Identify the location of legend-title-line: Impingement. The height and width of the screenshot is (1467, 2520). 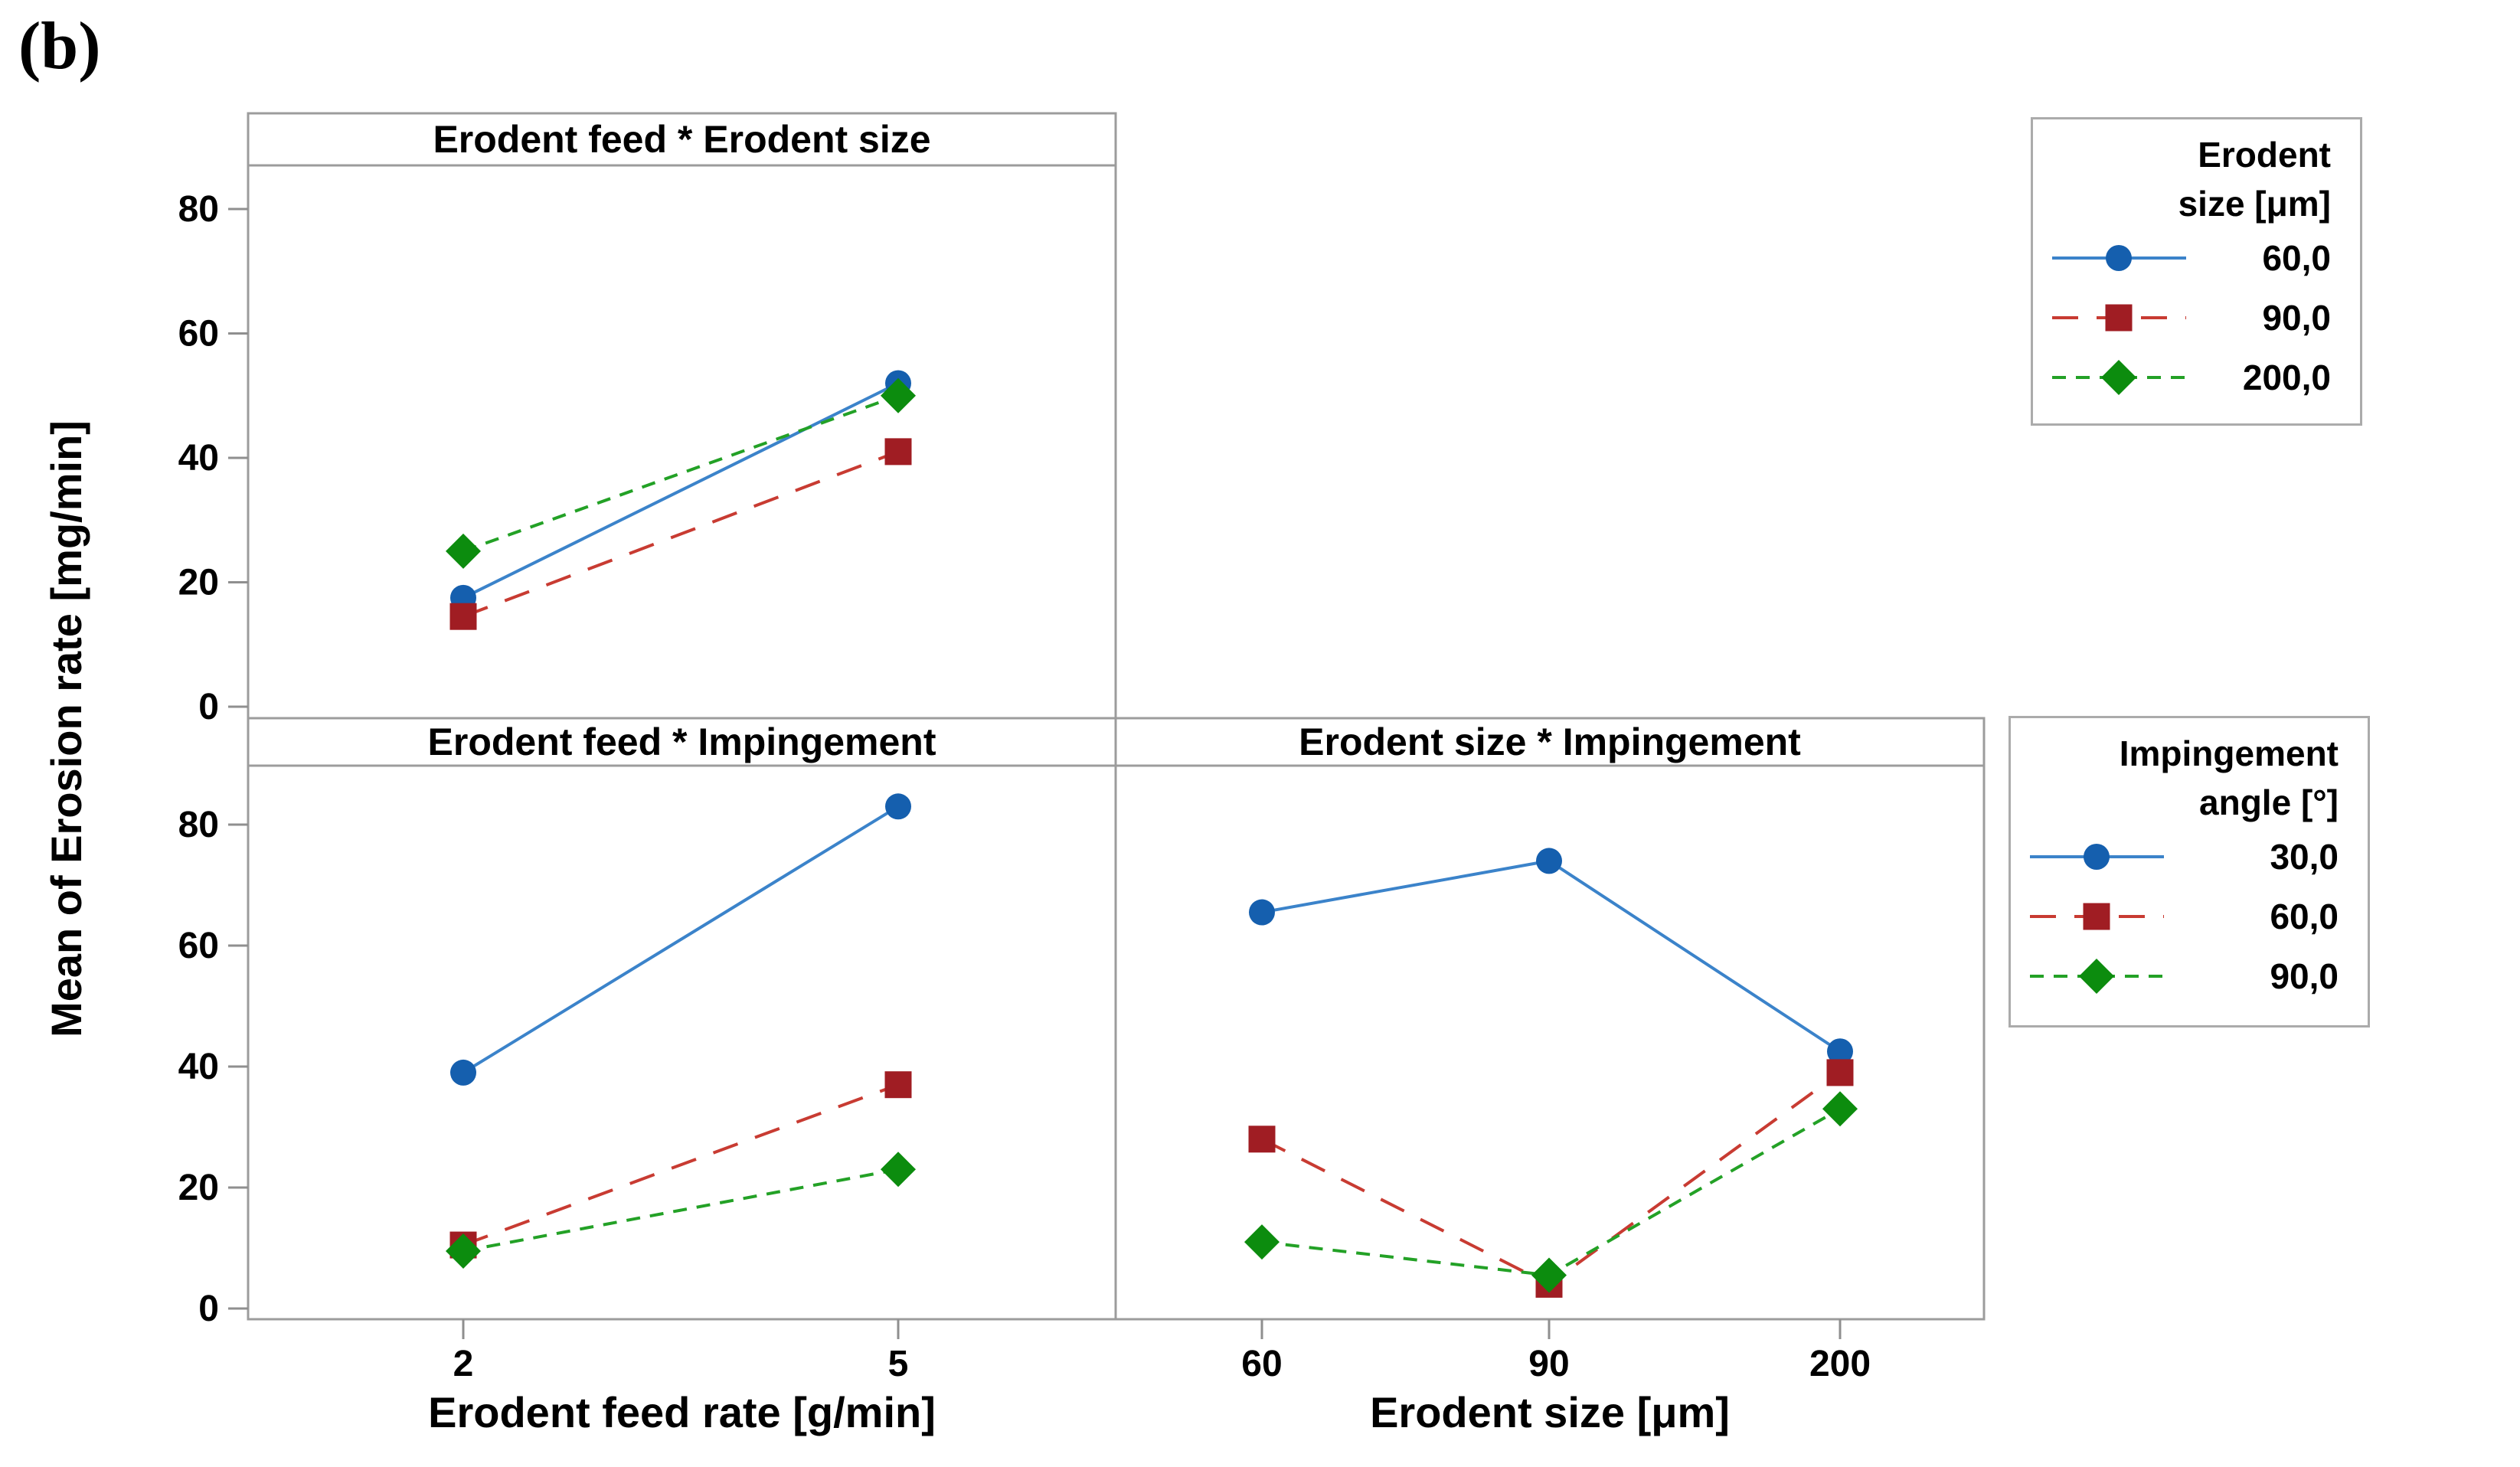
(2229, 753).